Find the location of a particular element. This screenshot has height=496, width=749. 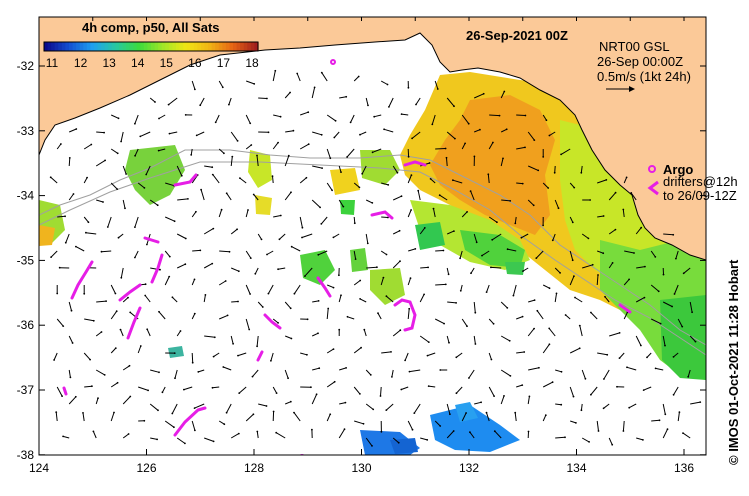

colorbar-tick-label: 14 is located at coordinates (138, 63).